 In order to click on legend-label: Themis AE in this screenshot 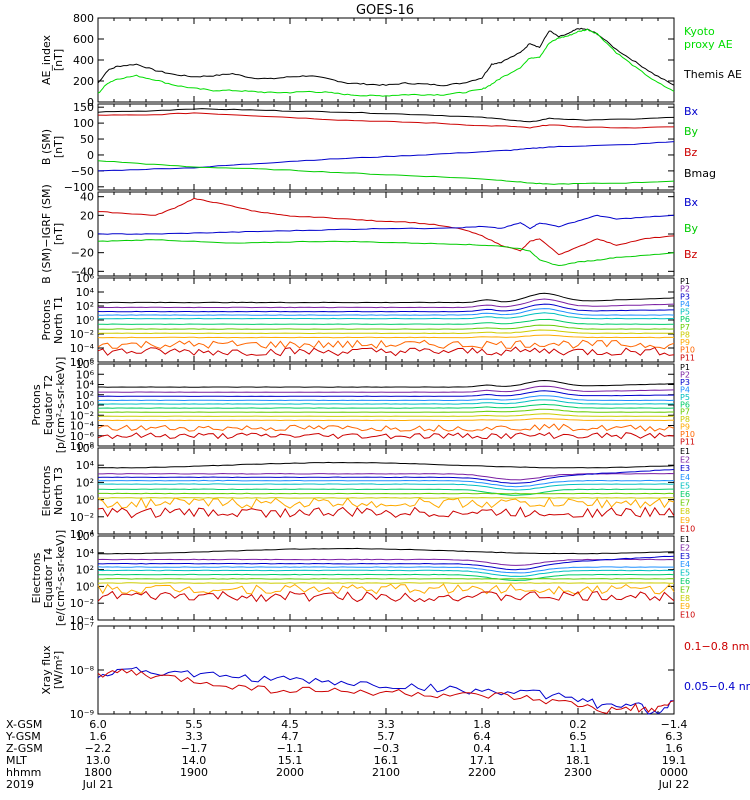, I will do `click(712, 74)`.